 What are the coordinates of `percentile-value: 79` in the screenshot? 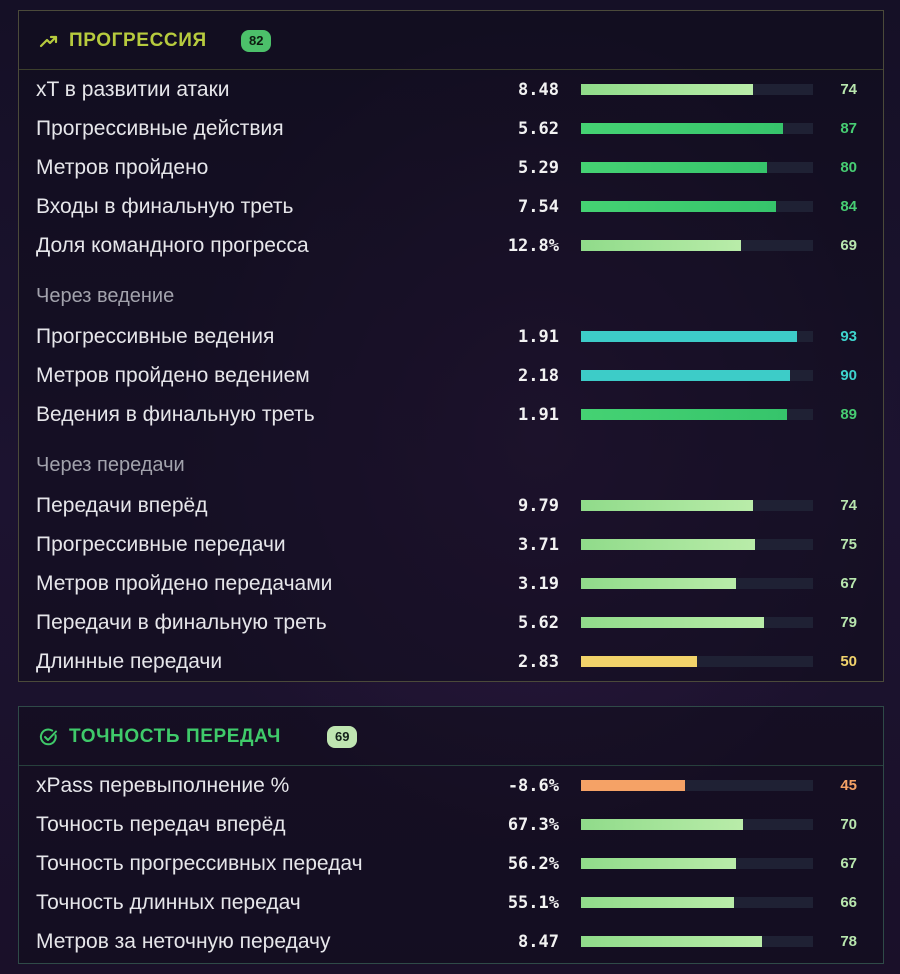 It's located at (848, 622).